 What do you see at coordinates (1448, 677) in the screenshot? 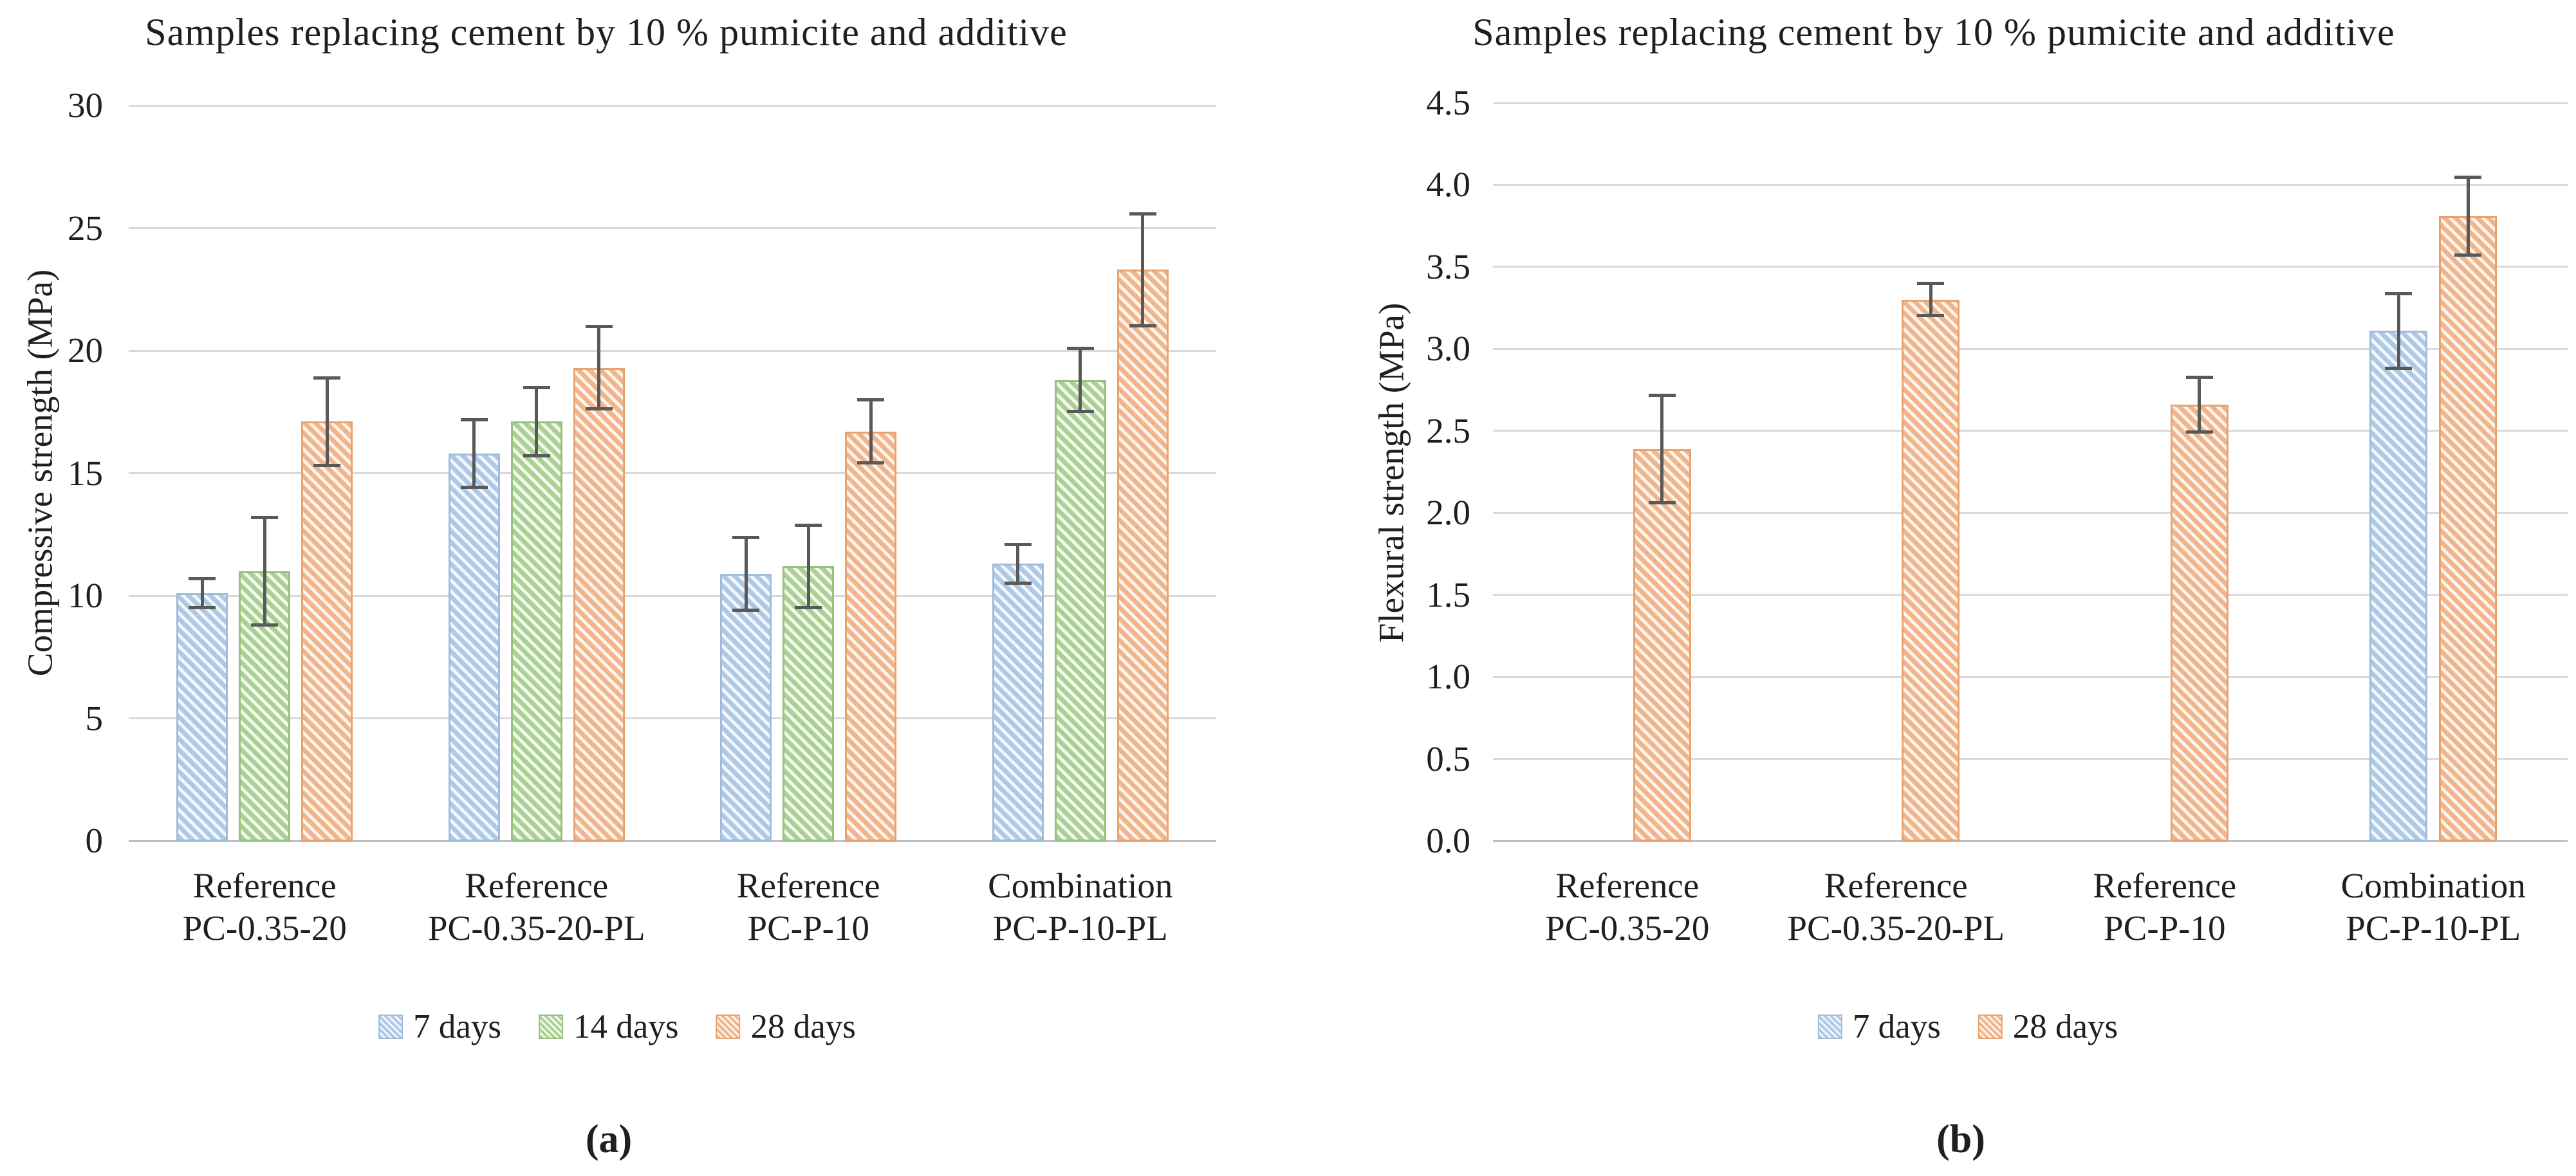
I see `y-tick-label: 1.0` at bounding box center [1448, 677].